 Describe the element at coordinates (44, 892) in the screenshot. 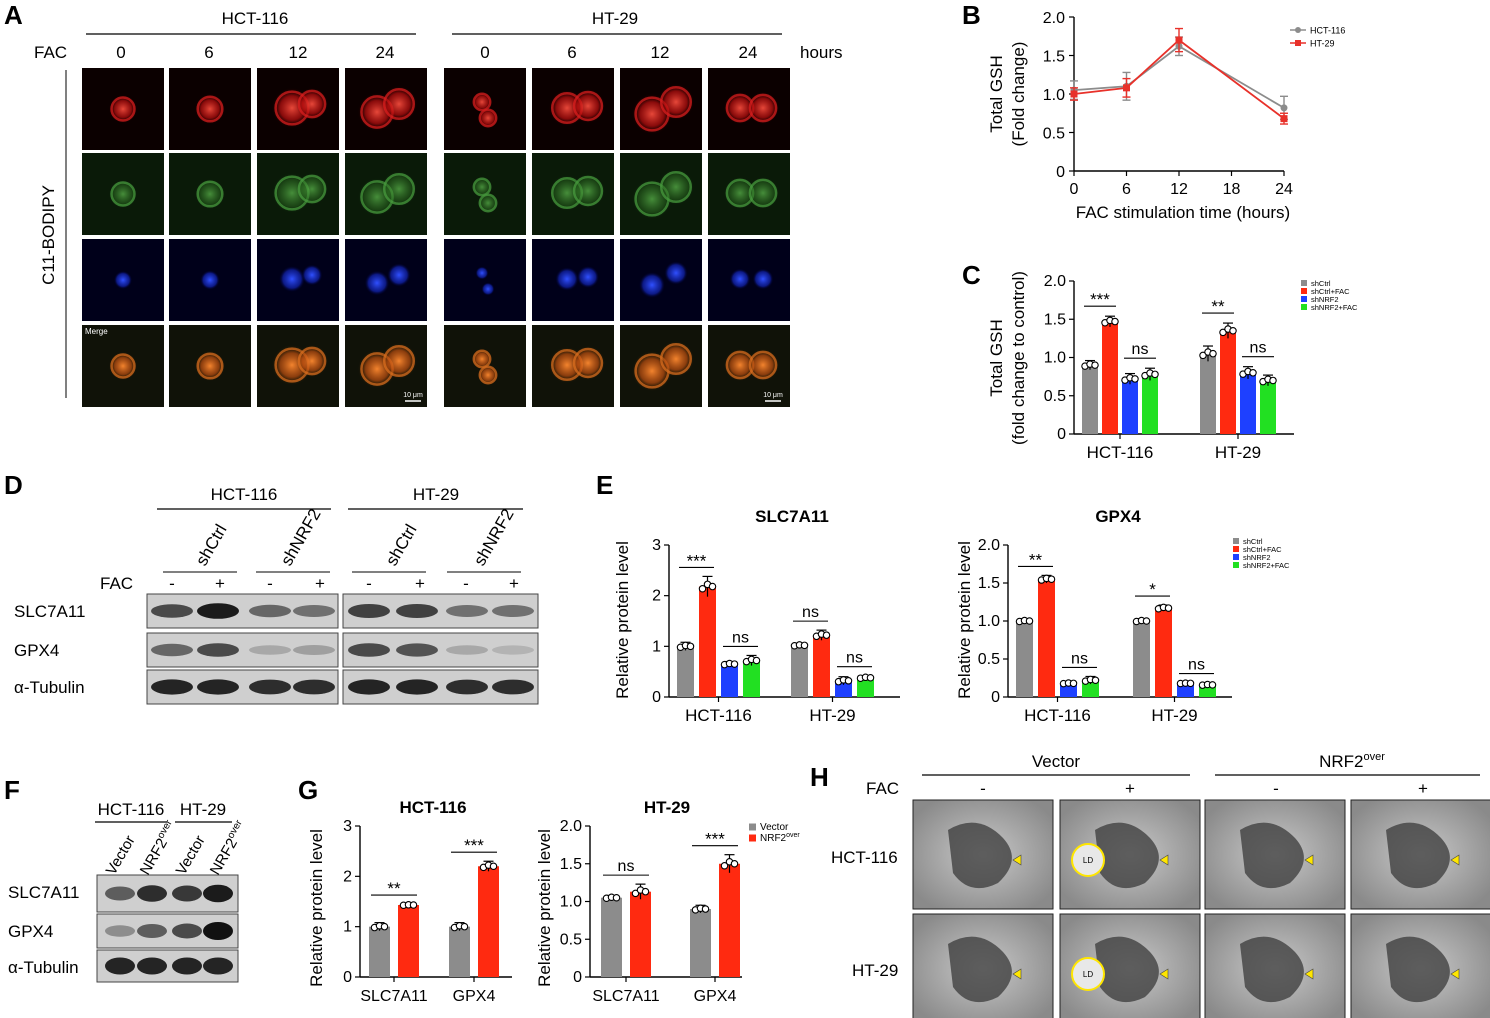

I see `protein-label: SLC7A11` at that location.